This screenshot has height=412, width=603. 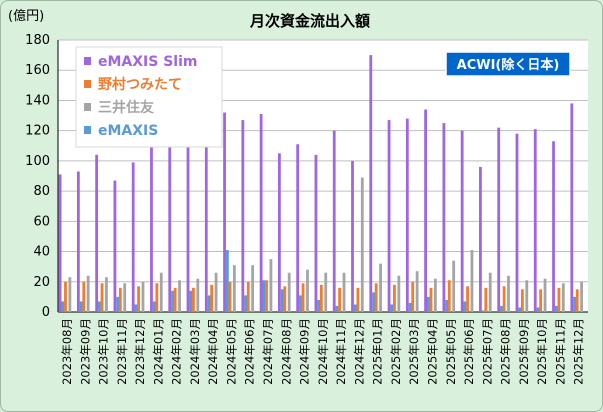 What do you see at coordinates (37, 131) in the screenshot?
I see `y-tick-label: 120` at bounding box center [37, 131].